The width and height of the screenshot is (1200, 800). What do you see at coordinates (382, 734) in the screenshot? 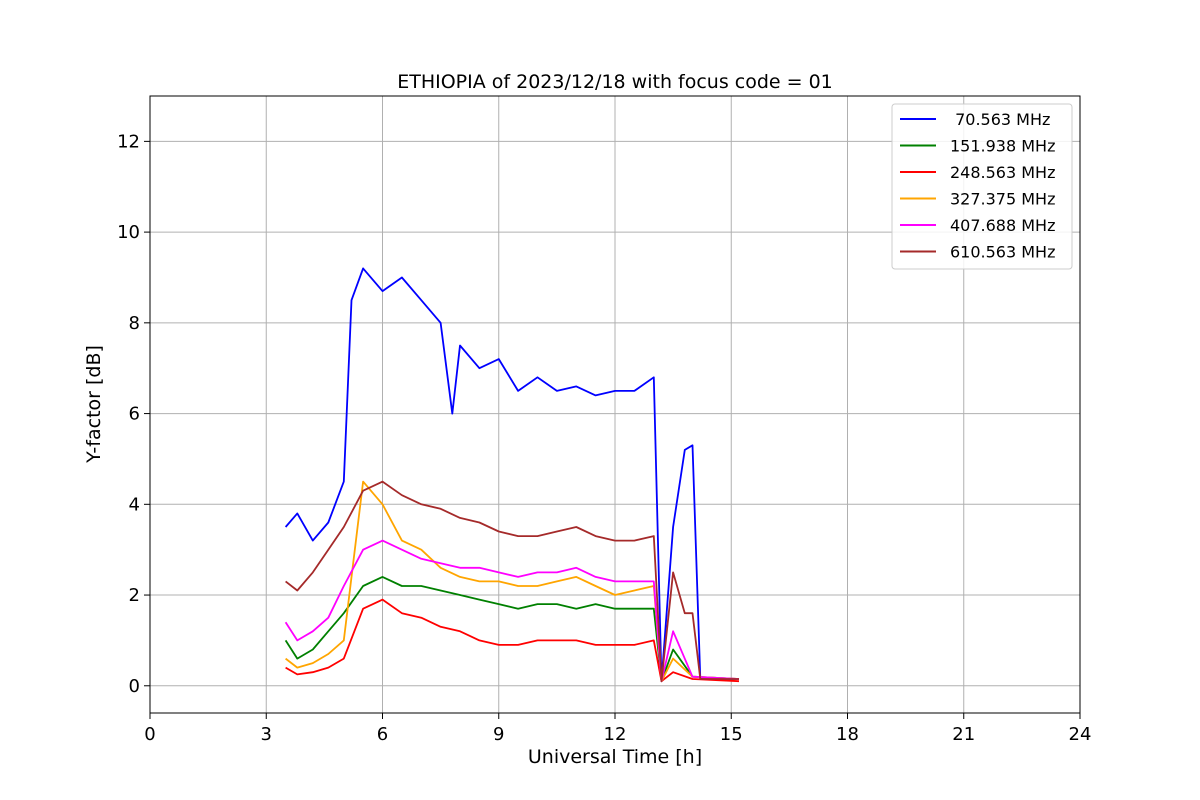
I see `x-tick-label: 6` at bounding box center [382, 734].